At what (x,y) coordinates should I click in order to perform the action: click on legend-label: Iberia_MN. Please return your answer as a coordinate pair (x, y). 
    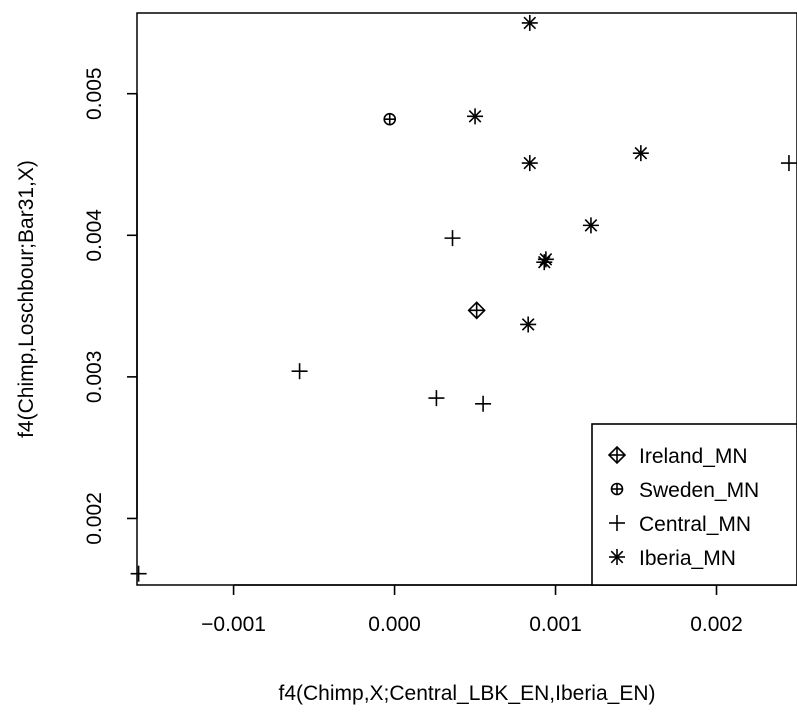
    Looking at the image, I should click on (687, 558).